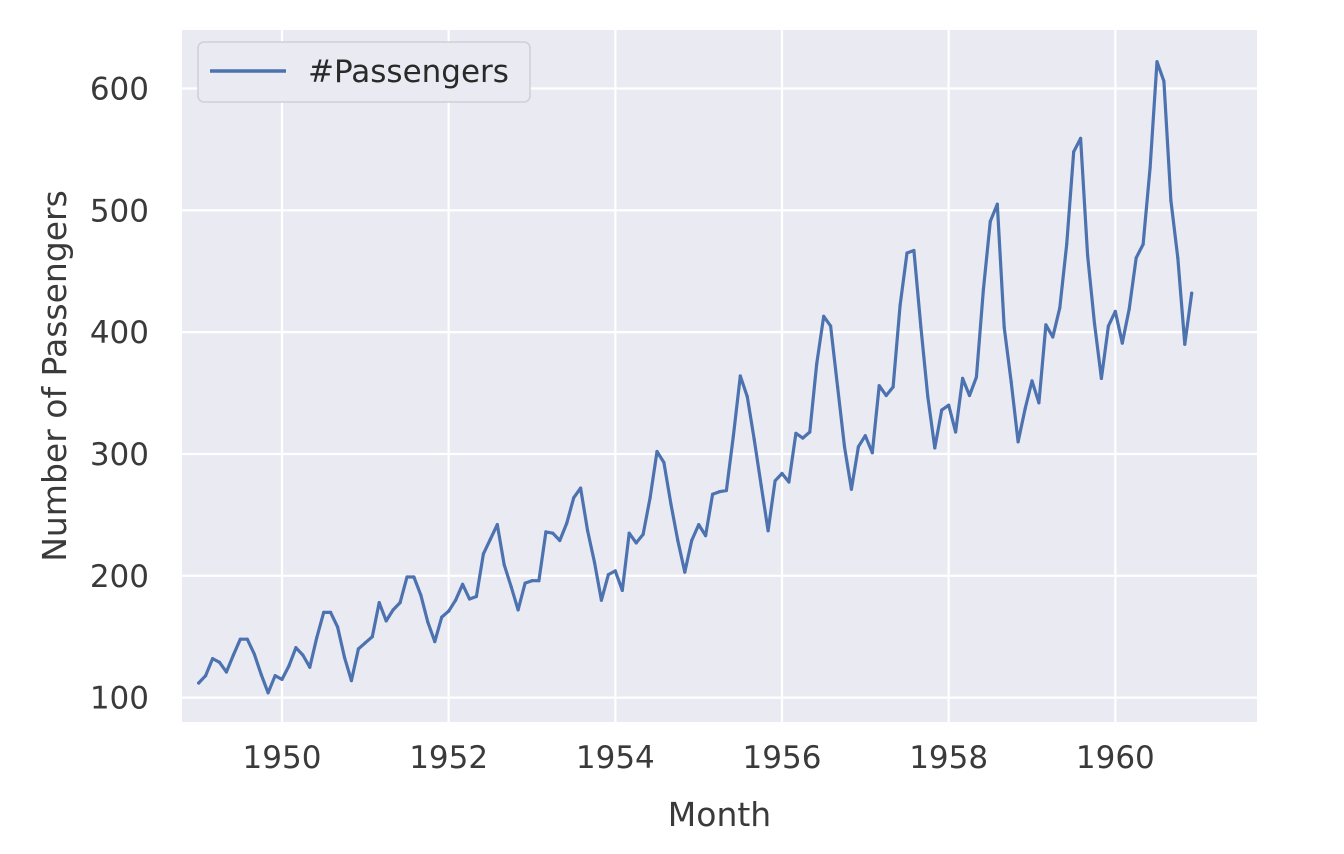  I want to click on y-tick-label: 500, so click(119, 211).